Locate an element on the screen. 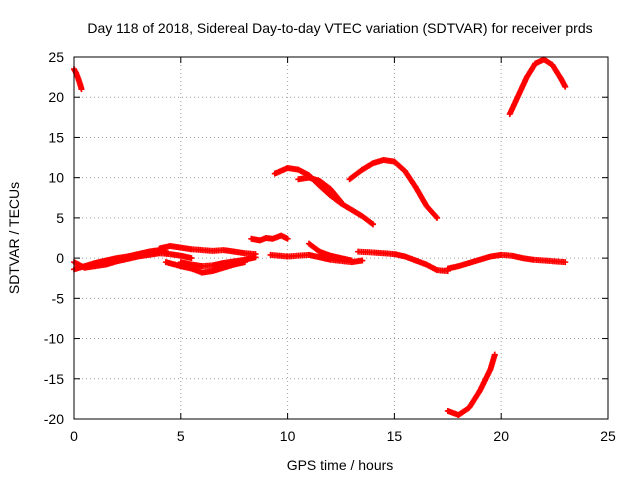 The width and height of the screenshot is (640, 480). y-tick-label: -15 is located at coordinates (54, 379).